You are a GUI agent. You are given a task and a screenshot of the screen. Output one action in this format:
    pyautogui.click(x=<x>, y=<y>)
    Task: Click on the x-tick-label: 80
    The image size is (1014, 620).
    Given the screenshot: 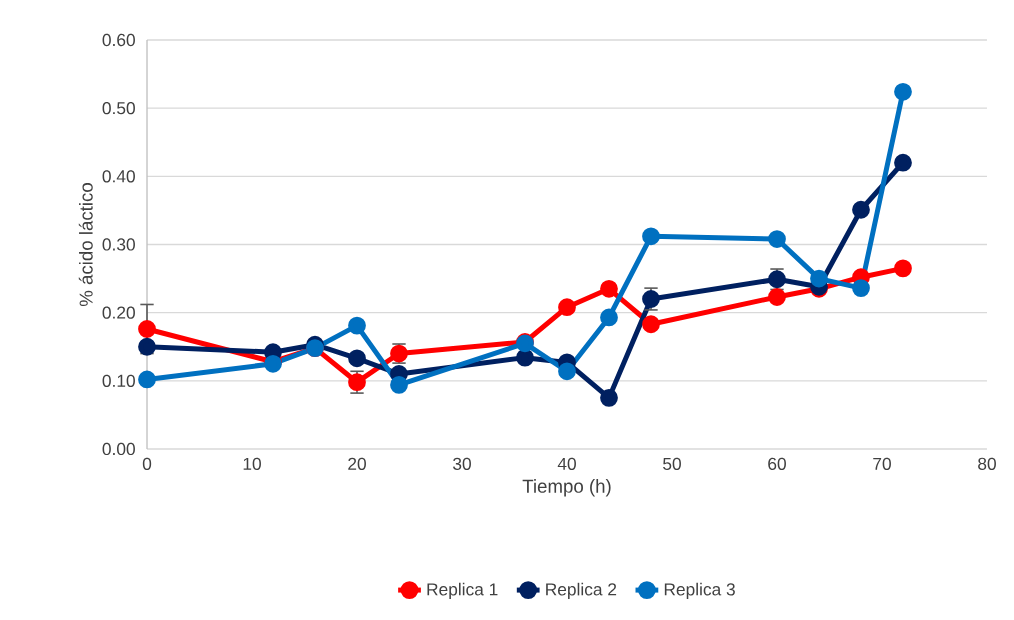 What is the action you would take?
    pyautogui.click(x=987, y=463)
    